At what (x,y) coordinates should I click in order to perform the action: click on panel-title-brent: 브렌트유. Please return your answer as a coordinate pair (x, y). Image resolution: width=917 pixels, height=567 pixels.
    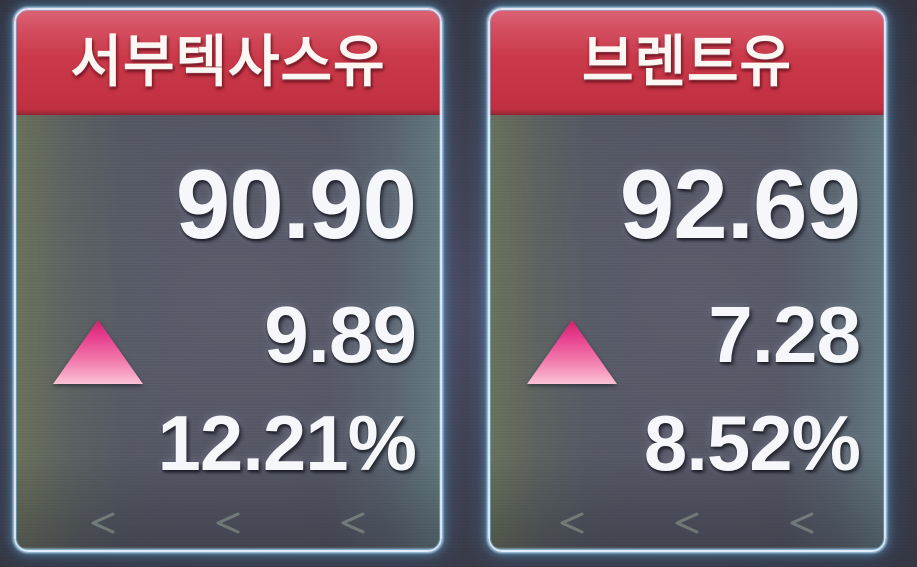
    Looking at the image, I should click on (687, 61).